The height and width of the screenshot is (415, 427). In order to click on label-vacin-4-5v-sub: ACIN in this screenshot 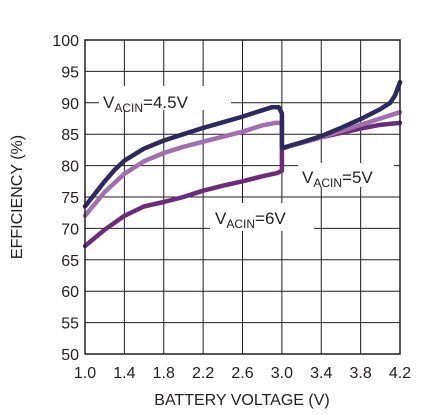, I will do `click(128, 108)`.